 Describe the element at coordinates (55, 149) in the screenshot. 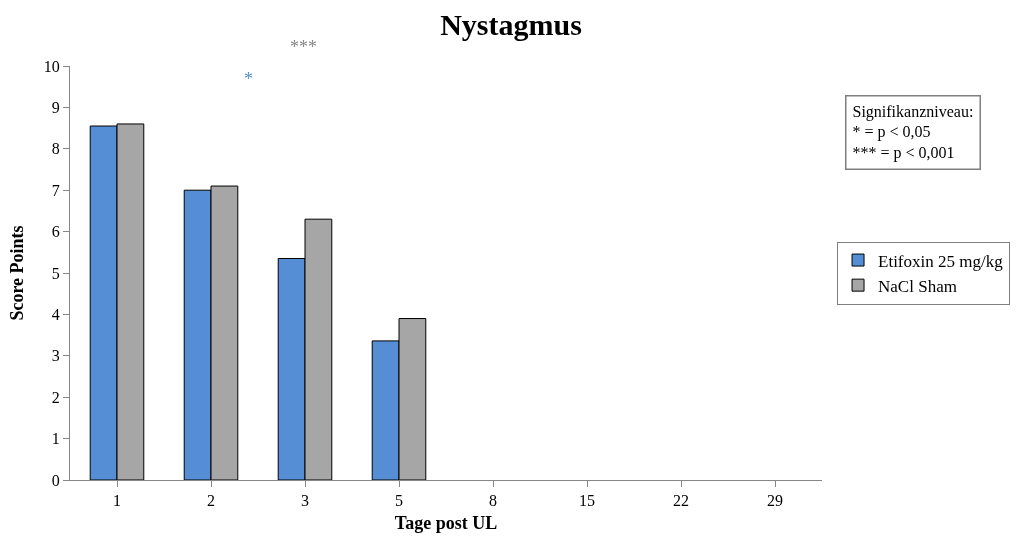

I see `y-tick-label: 8` at that location.